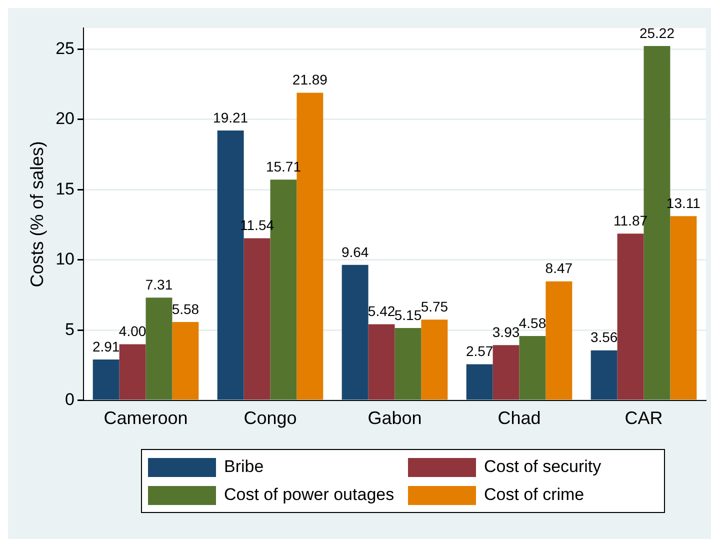 The height and width of the screenshot is (539, 711). I want to click on data-label: 2.57, so click(480, 351).